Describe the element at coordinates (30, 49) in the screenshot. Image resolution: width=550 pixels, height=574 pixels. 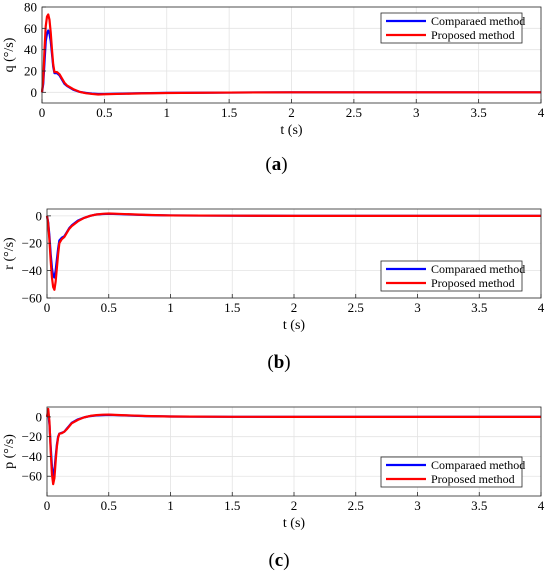
I see `y-tick-label: 40` at that location.